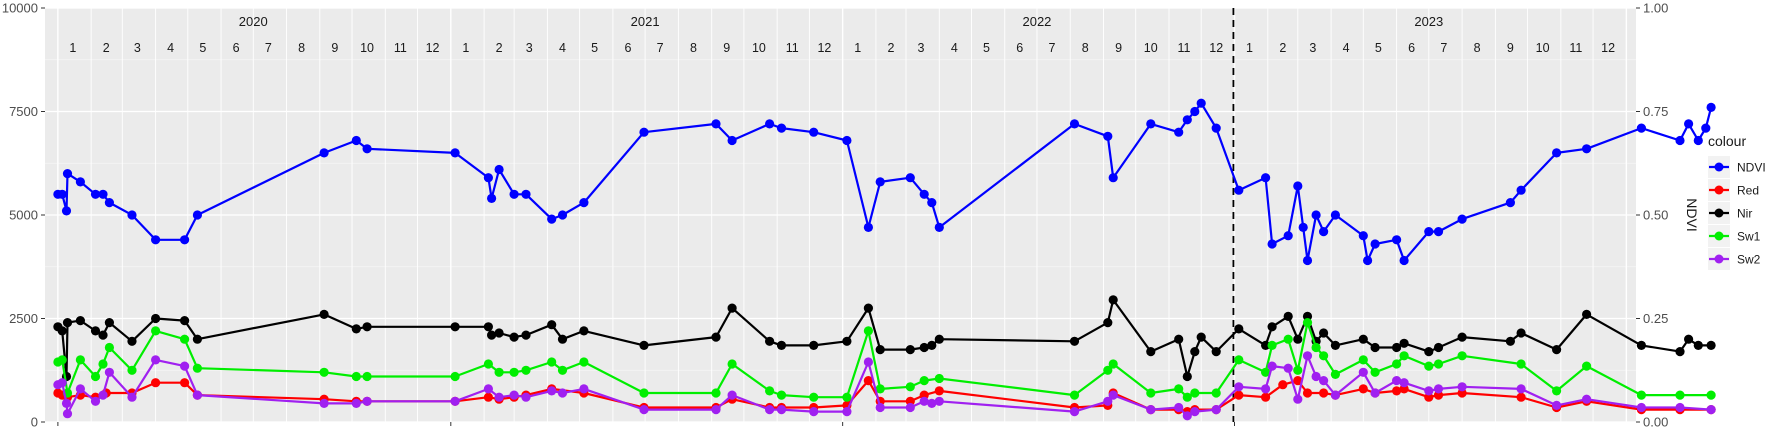 The height and width of the screenshot is (442, 1773). Describe the element at coordinates (1655, 111) in the screenshot. I see `y2-tick-label: 0.75` at that location.